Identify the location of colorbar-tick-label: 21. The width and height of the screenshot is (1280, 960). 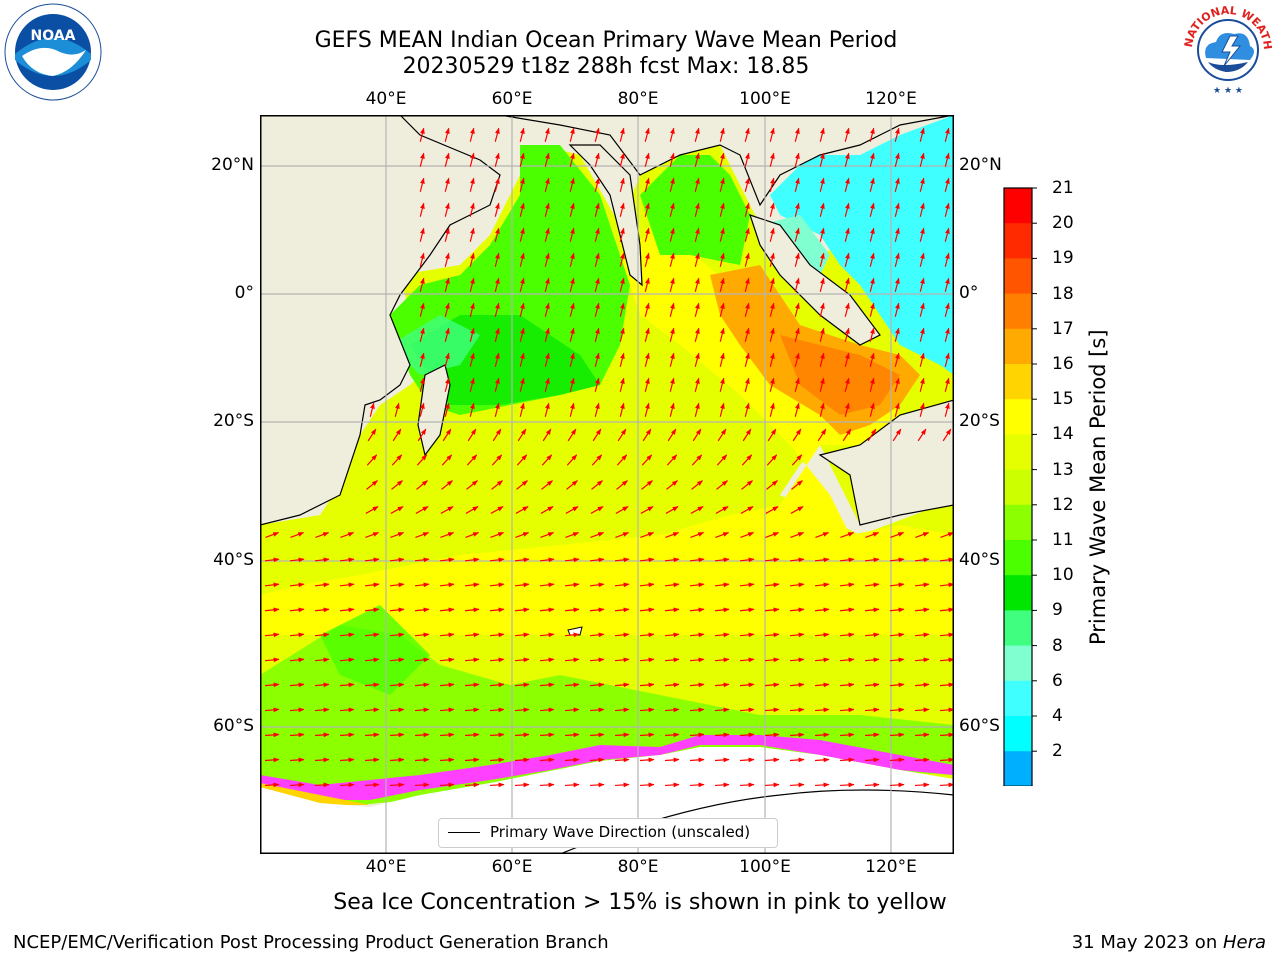
(1063, 188).